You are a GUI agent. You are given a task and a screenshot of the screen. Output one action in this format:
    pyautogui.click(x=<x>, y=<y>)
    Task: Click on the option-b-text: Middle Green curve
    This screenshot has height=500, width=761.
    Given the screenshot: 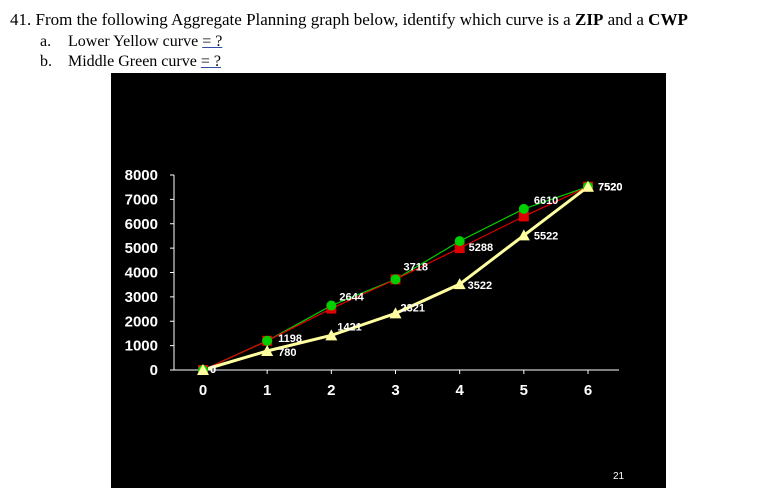 What is the action you would take?
    pyautogui.click(x=132, y=61)
    